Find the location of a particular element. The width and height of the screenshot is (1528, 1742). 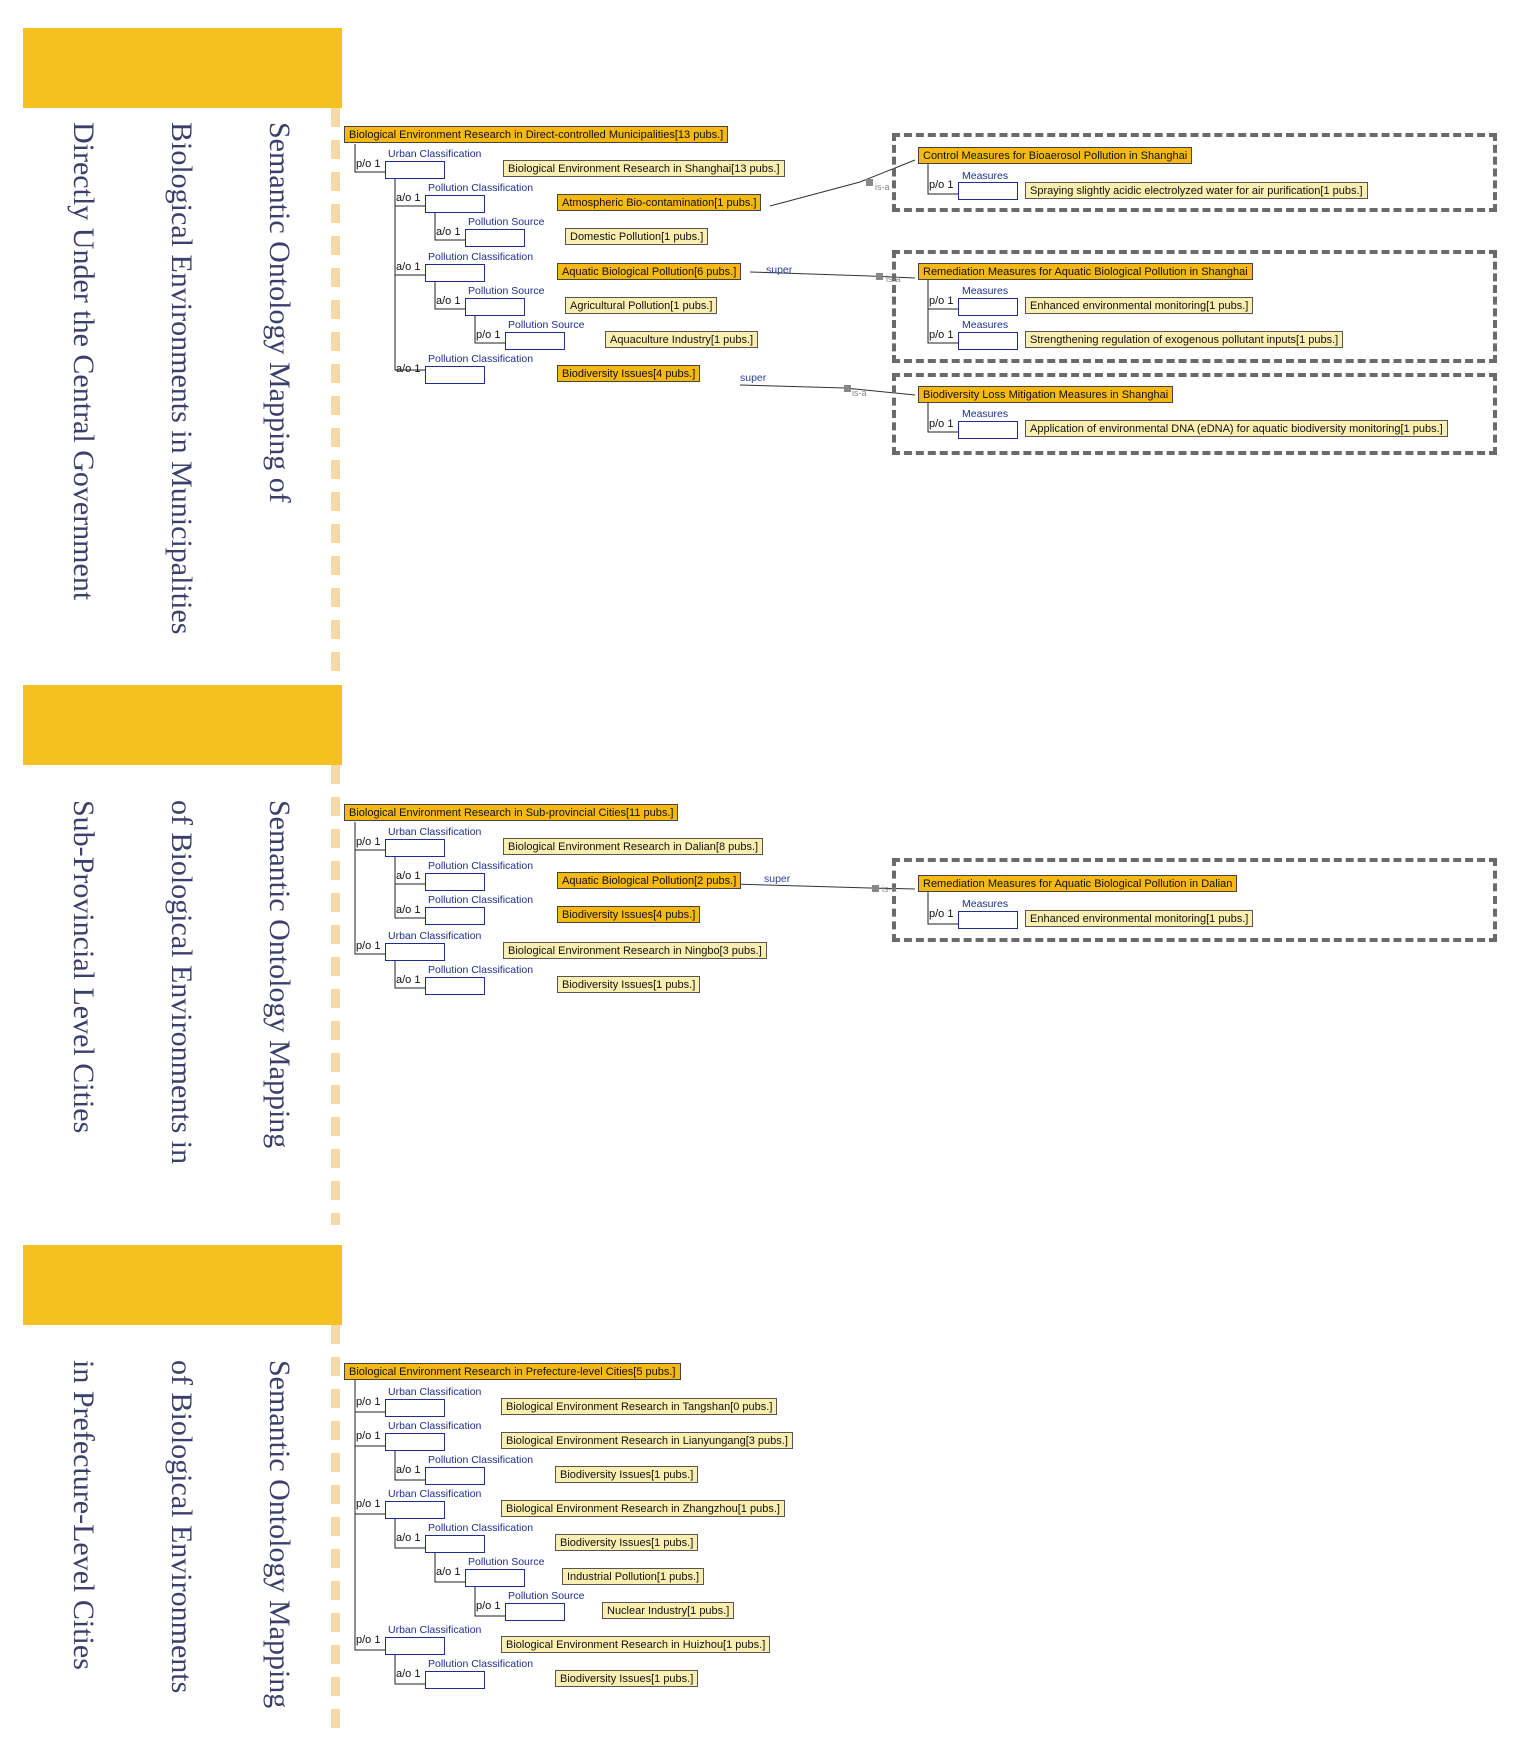

node-biodiversity-4: Biodiversity Issues[4 pubs.] is located at coordinates (629, 373).